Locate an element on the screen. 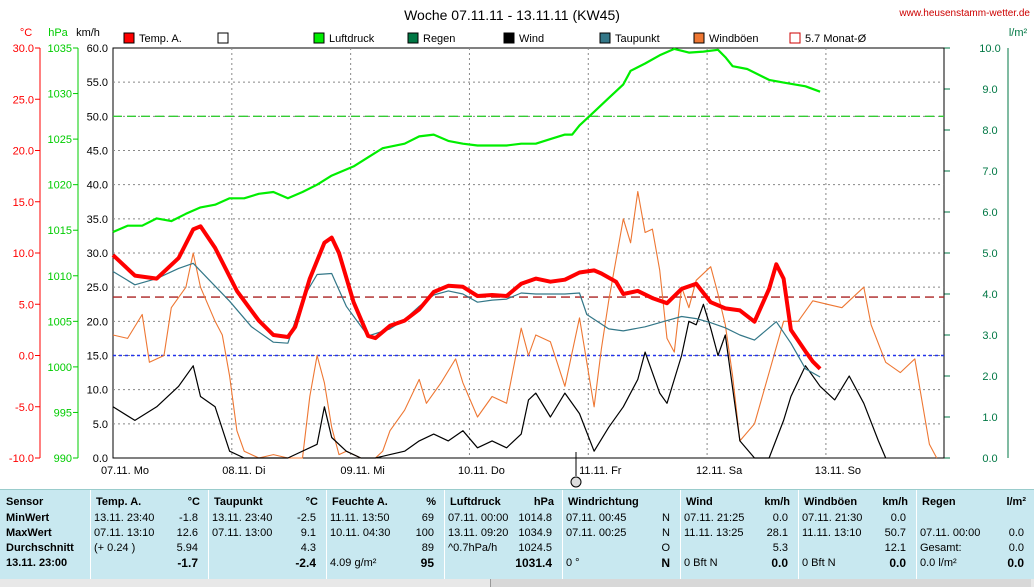  stats-header: Temp. A. is located at coordinates (119, 502).